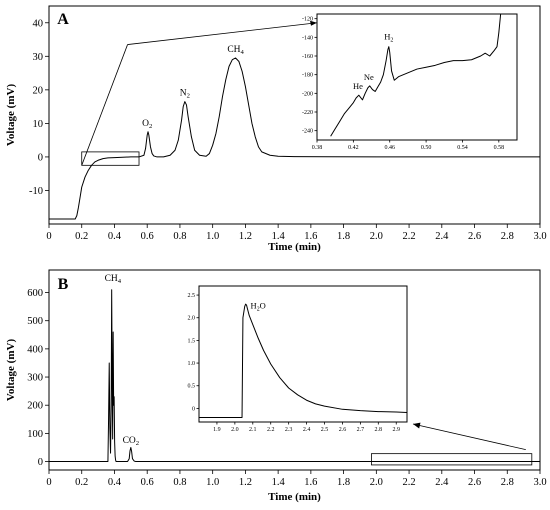 The image size is (550, 510). Describe the element at coordinates (442, 482) in the screenshot. I see `x-tick-label-b: 2.4` at that location.